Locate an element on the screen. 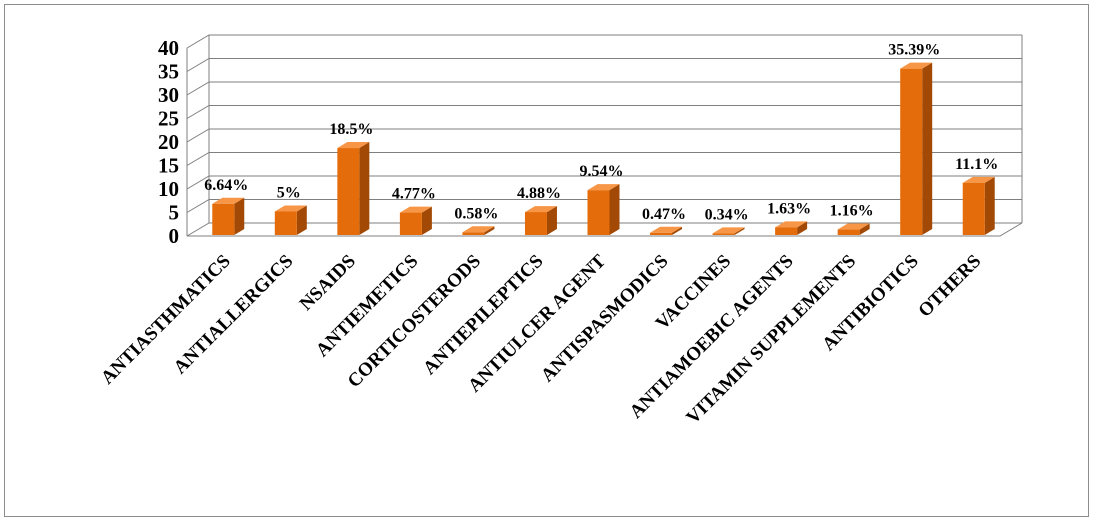 The image size is (1097, 525). y-tick-label: 20 is located at coordinates (168, 142).